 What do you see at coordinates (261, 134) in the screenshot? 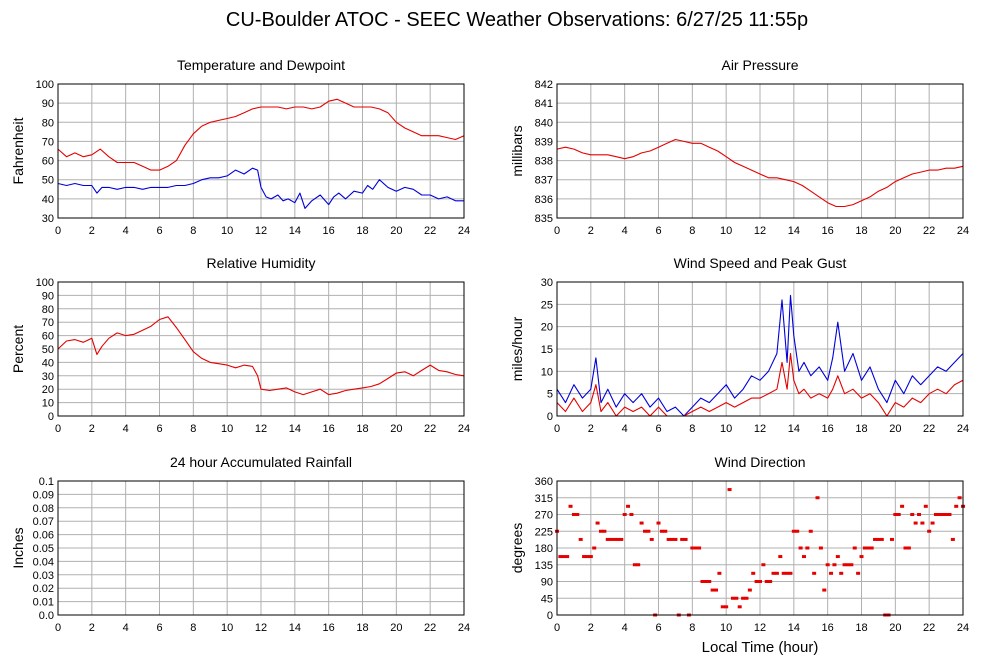
I see `red-series-line` at bounding box center [261, 134].